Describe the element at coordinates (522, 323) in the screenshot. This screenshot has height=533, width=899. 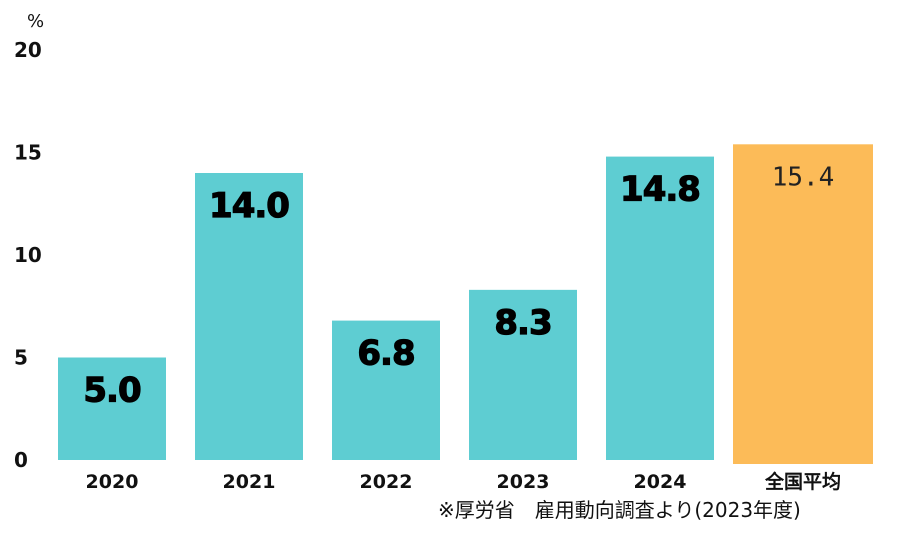
I see `value-label: 8.3` at that location.